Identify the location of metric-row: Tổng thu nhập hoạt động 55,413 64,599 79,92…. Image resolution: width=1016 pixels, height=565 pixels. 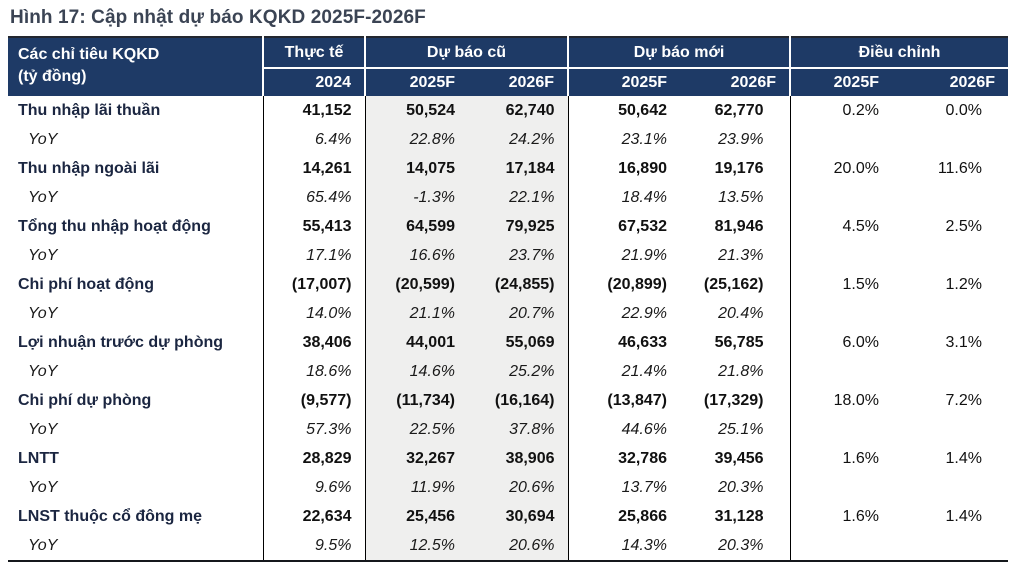
(508, 226).